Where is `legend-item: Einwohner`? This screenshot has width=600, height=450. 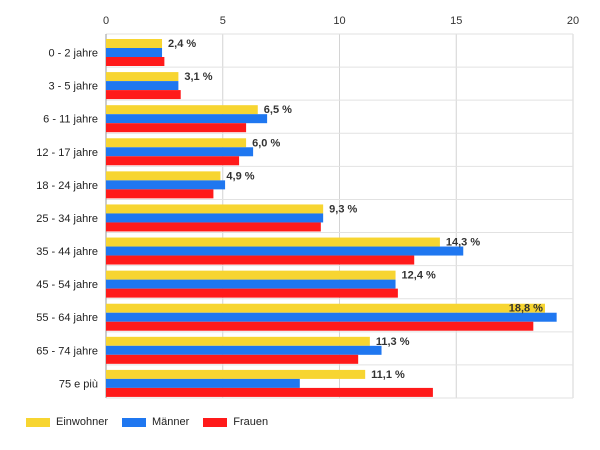 legend-item: Einwohner is located at coordinates (67, 422).